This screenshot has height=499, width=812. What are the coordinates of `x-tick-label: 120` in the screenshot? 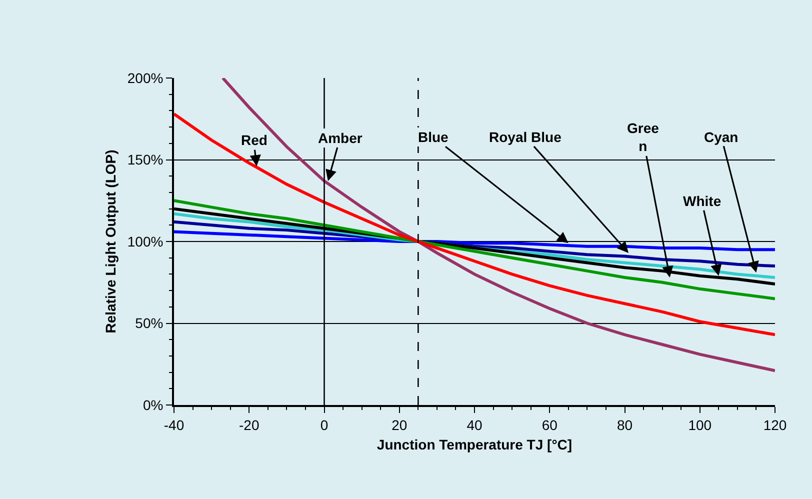 It's located at (775, 424).